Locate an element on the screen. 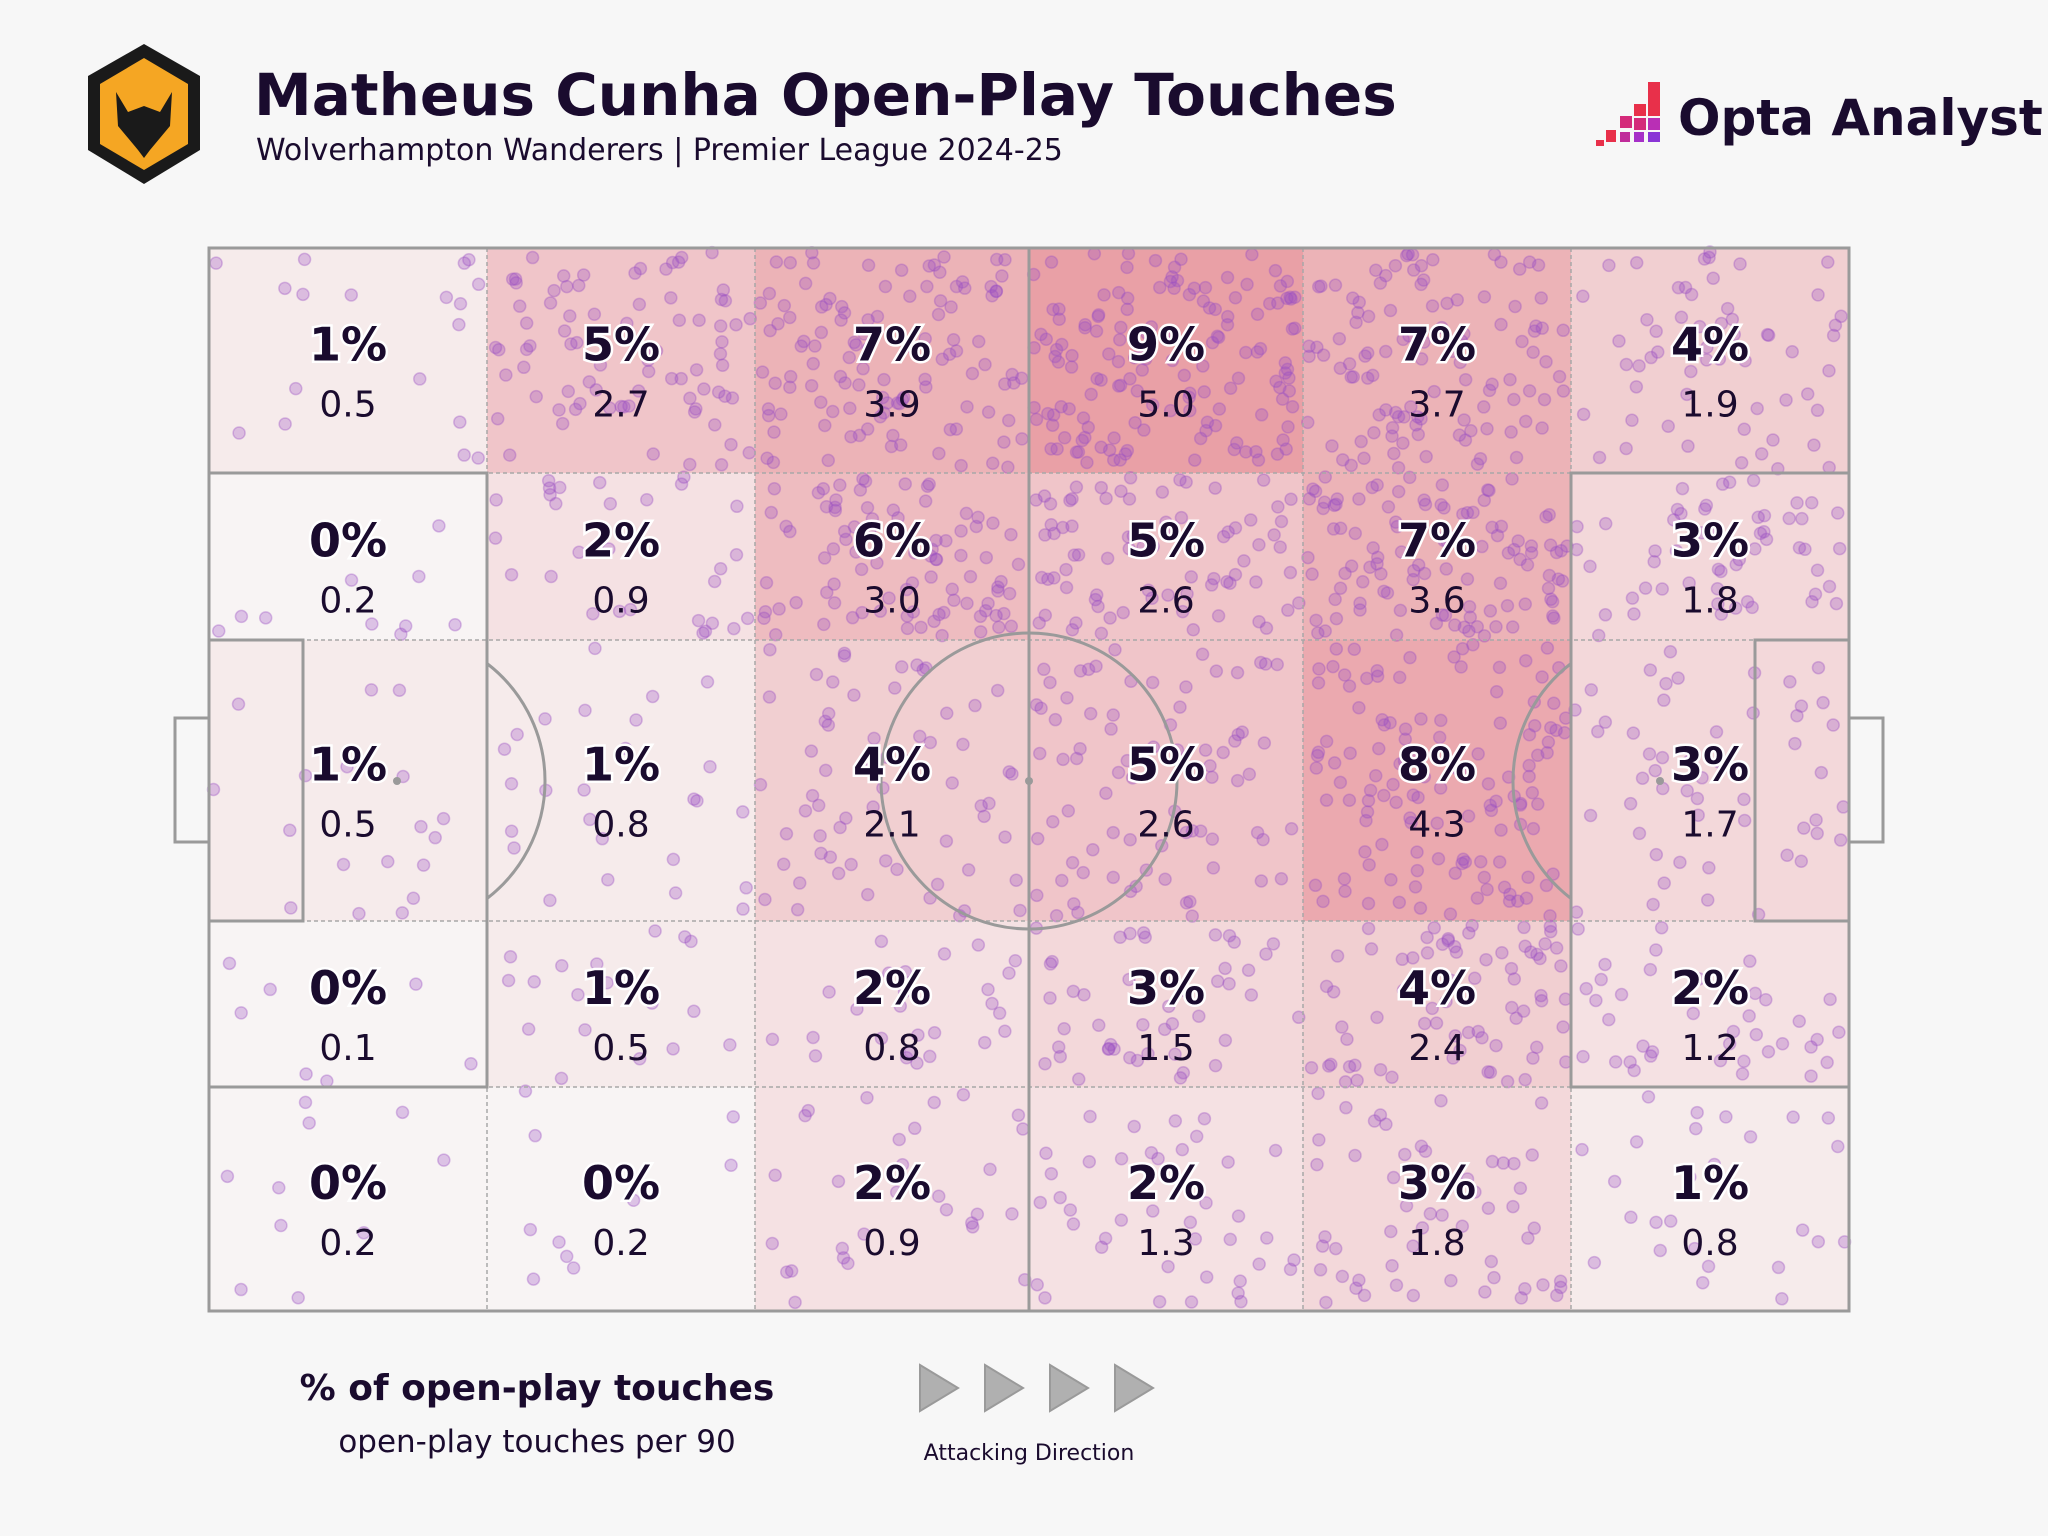  zone-percentage: 5% is located at coordinates (621, 345).